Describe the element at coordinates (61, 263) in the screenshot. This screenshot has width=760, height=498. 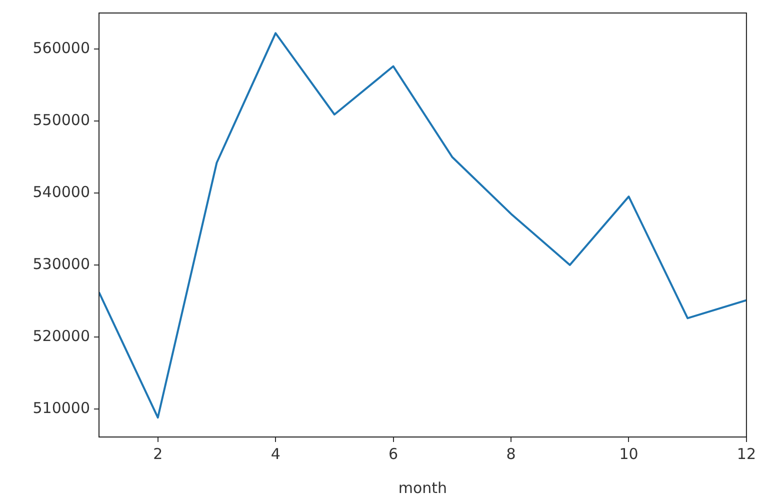
I see `y-tick-label: 530000` at that location.